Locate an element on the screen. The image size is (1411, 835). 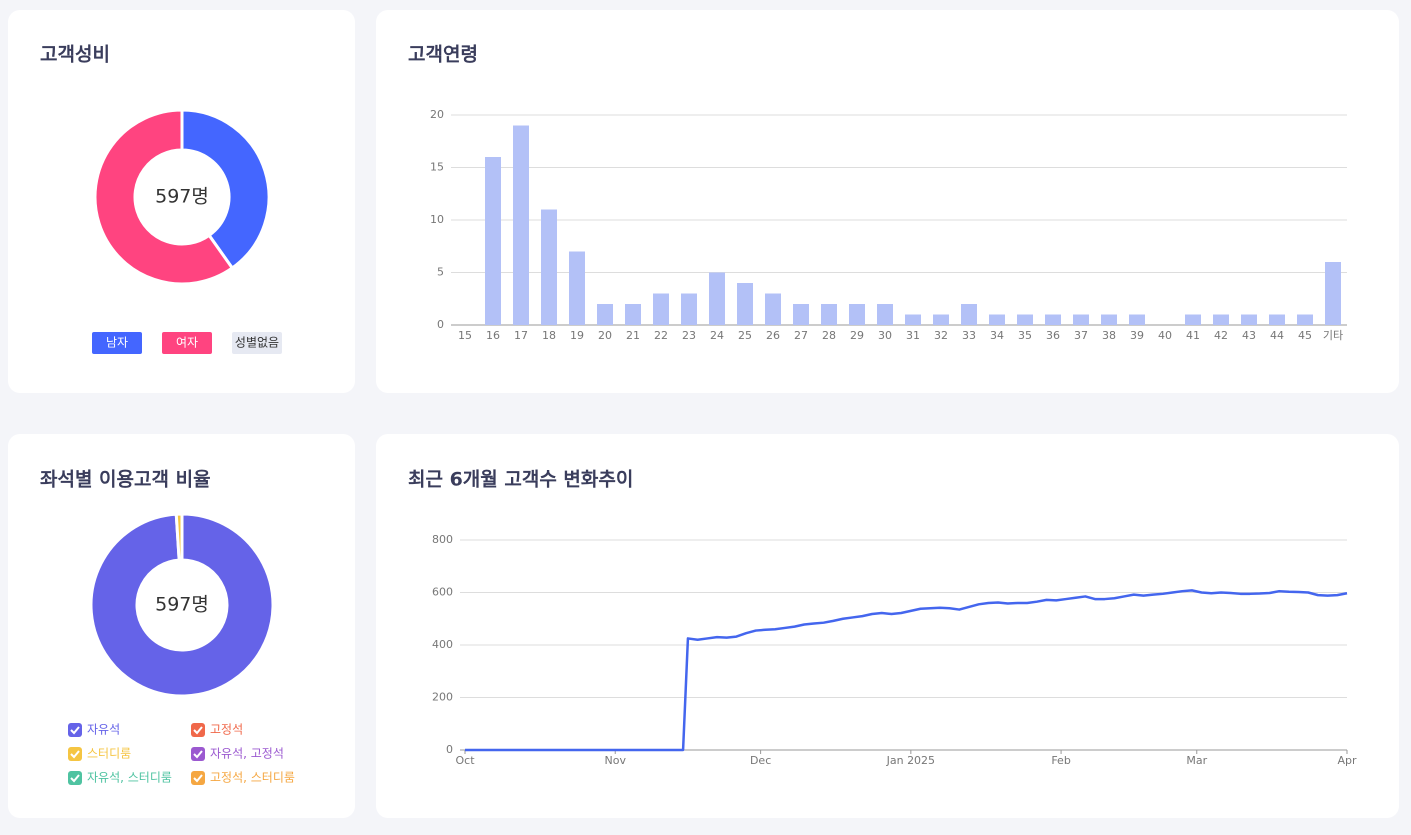
x-tick-label: 42 is located at coordinates (1221, 335).